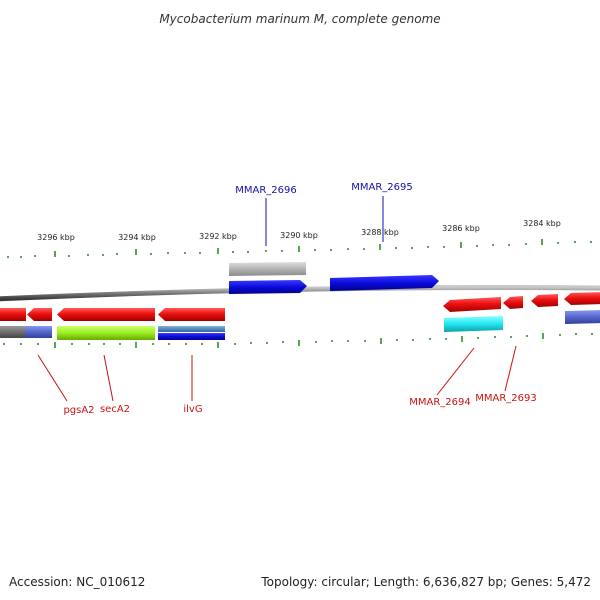  I want to click on gene-feature-seca2, so click(106, 314).